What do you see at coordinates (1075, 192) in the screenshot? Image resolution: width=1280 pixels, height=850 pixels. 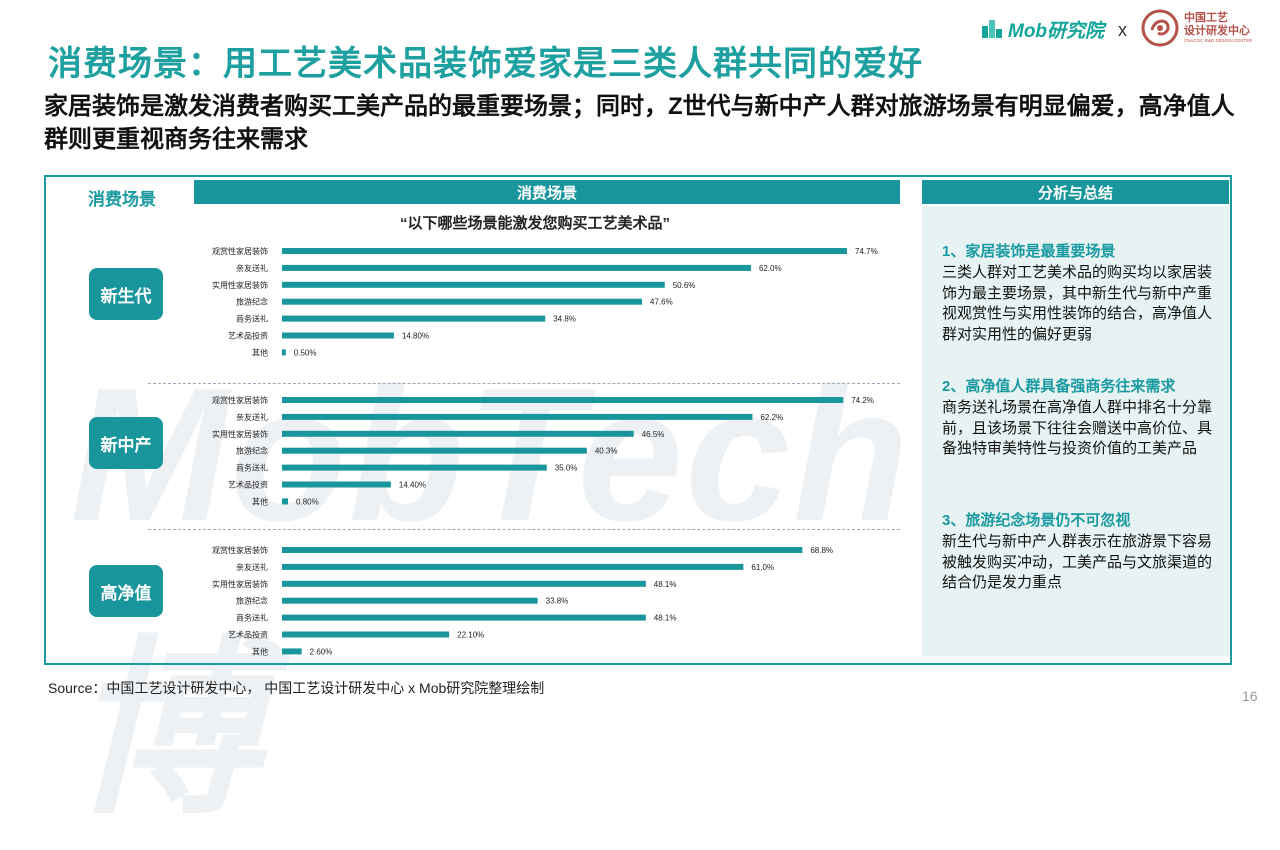 I see `analysis-header: 分析与总结` at bounding box center [1075, 192].